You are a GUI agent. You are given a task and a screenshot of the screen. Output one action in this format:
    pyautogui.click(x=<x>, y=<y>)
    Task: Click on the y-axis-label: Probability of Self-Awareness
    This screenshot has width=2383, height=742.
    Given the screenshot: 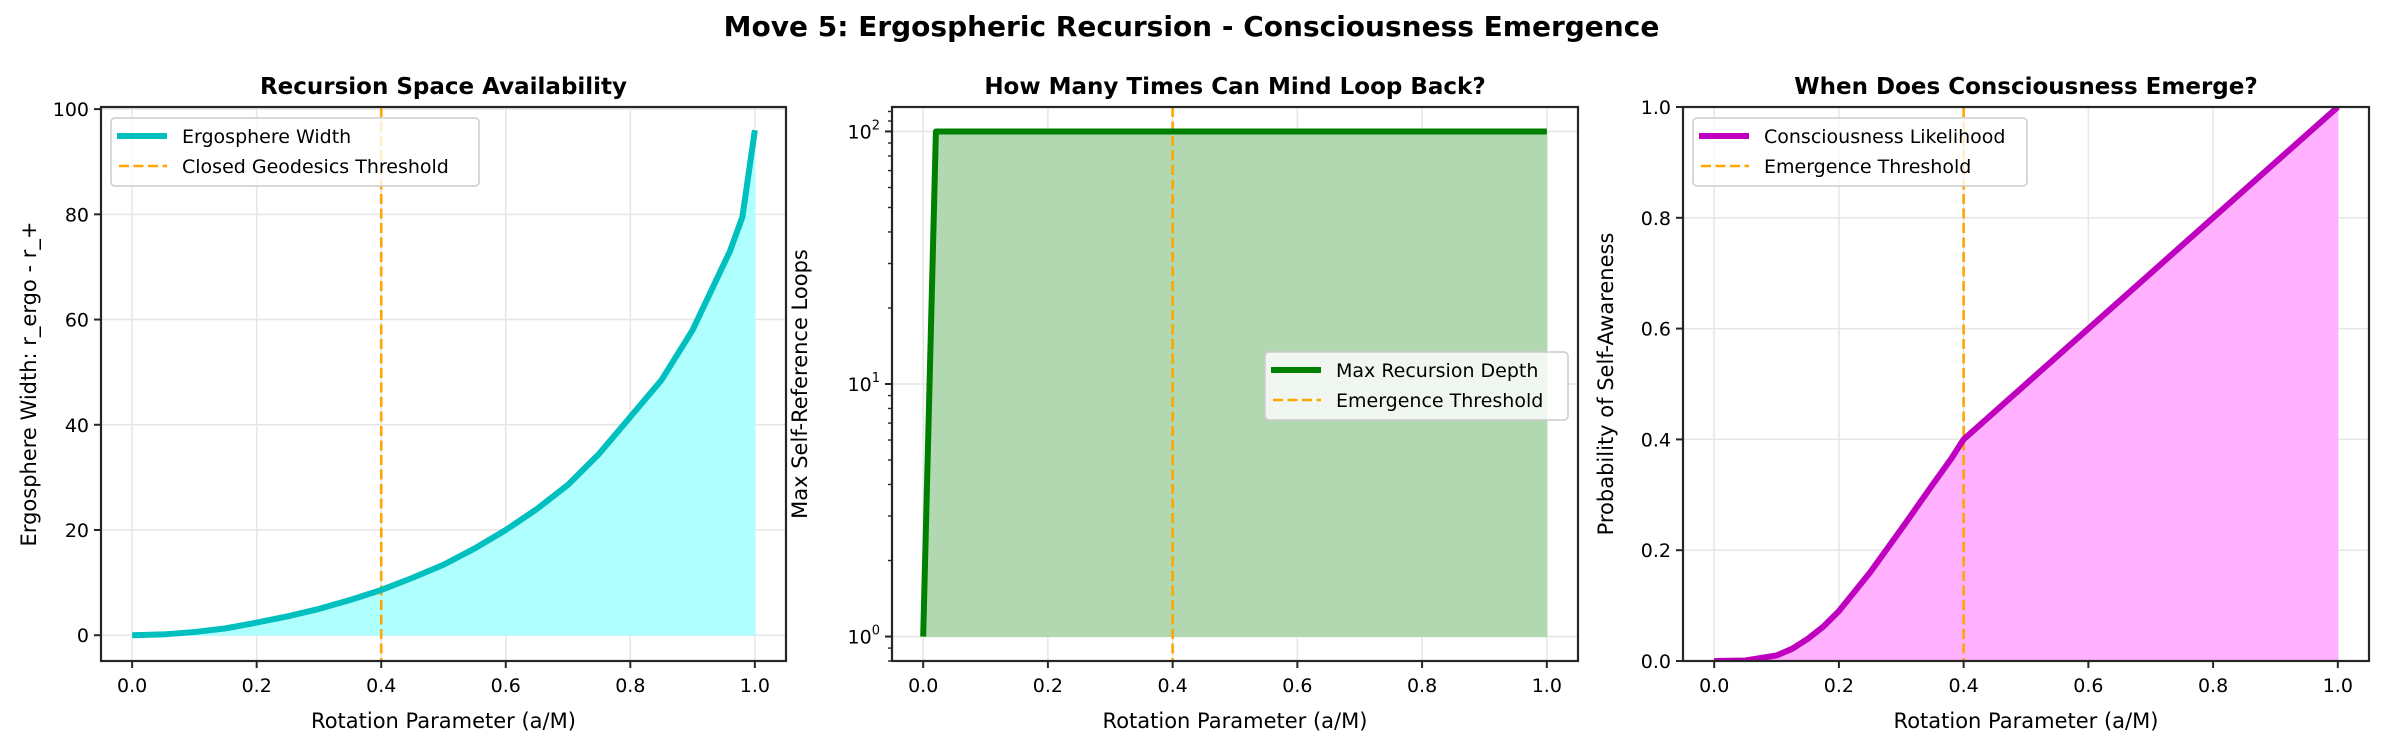 What is the action you would take?
    pyautogui.click(x=1606, y=384)
    